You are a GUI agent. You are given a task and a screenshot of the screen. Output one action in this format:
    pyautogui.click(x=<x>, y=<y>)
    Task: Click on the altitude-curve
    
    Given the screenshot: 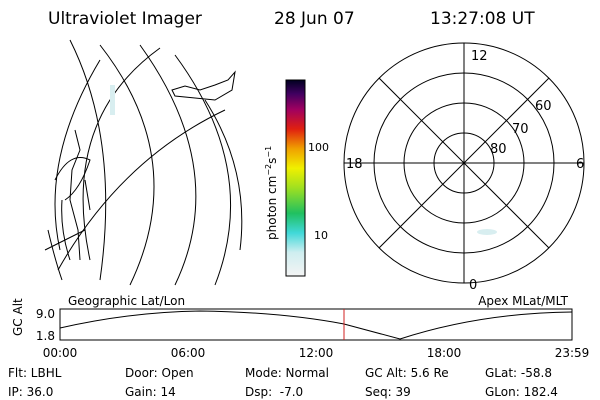 What is the action you would take?
    pyautogui.click(x=316, y=325)
    